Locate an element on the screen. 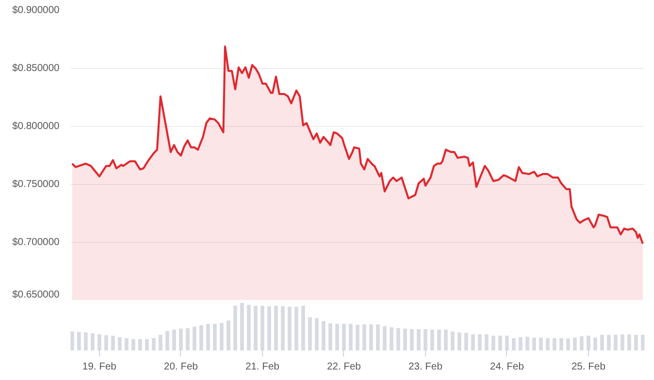  x-tick-label: 23. Feb is located at coordinates (425, 367).